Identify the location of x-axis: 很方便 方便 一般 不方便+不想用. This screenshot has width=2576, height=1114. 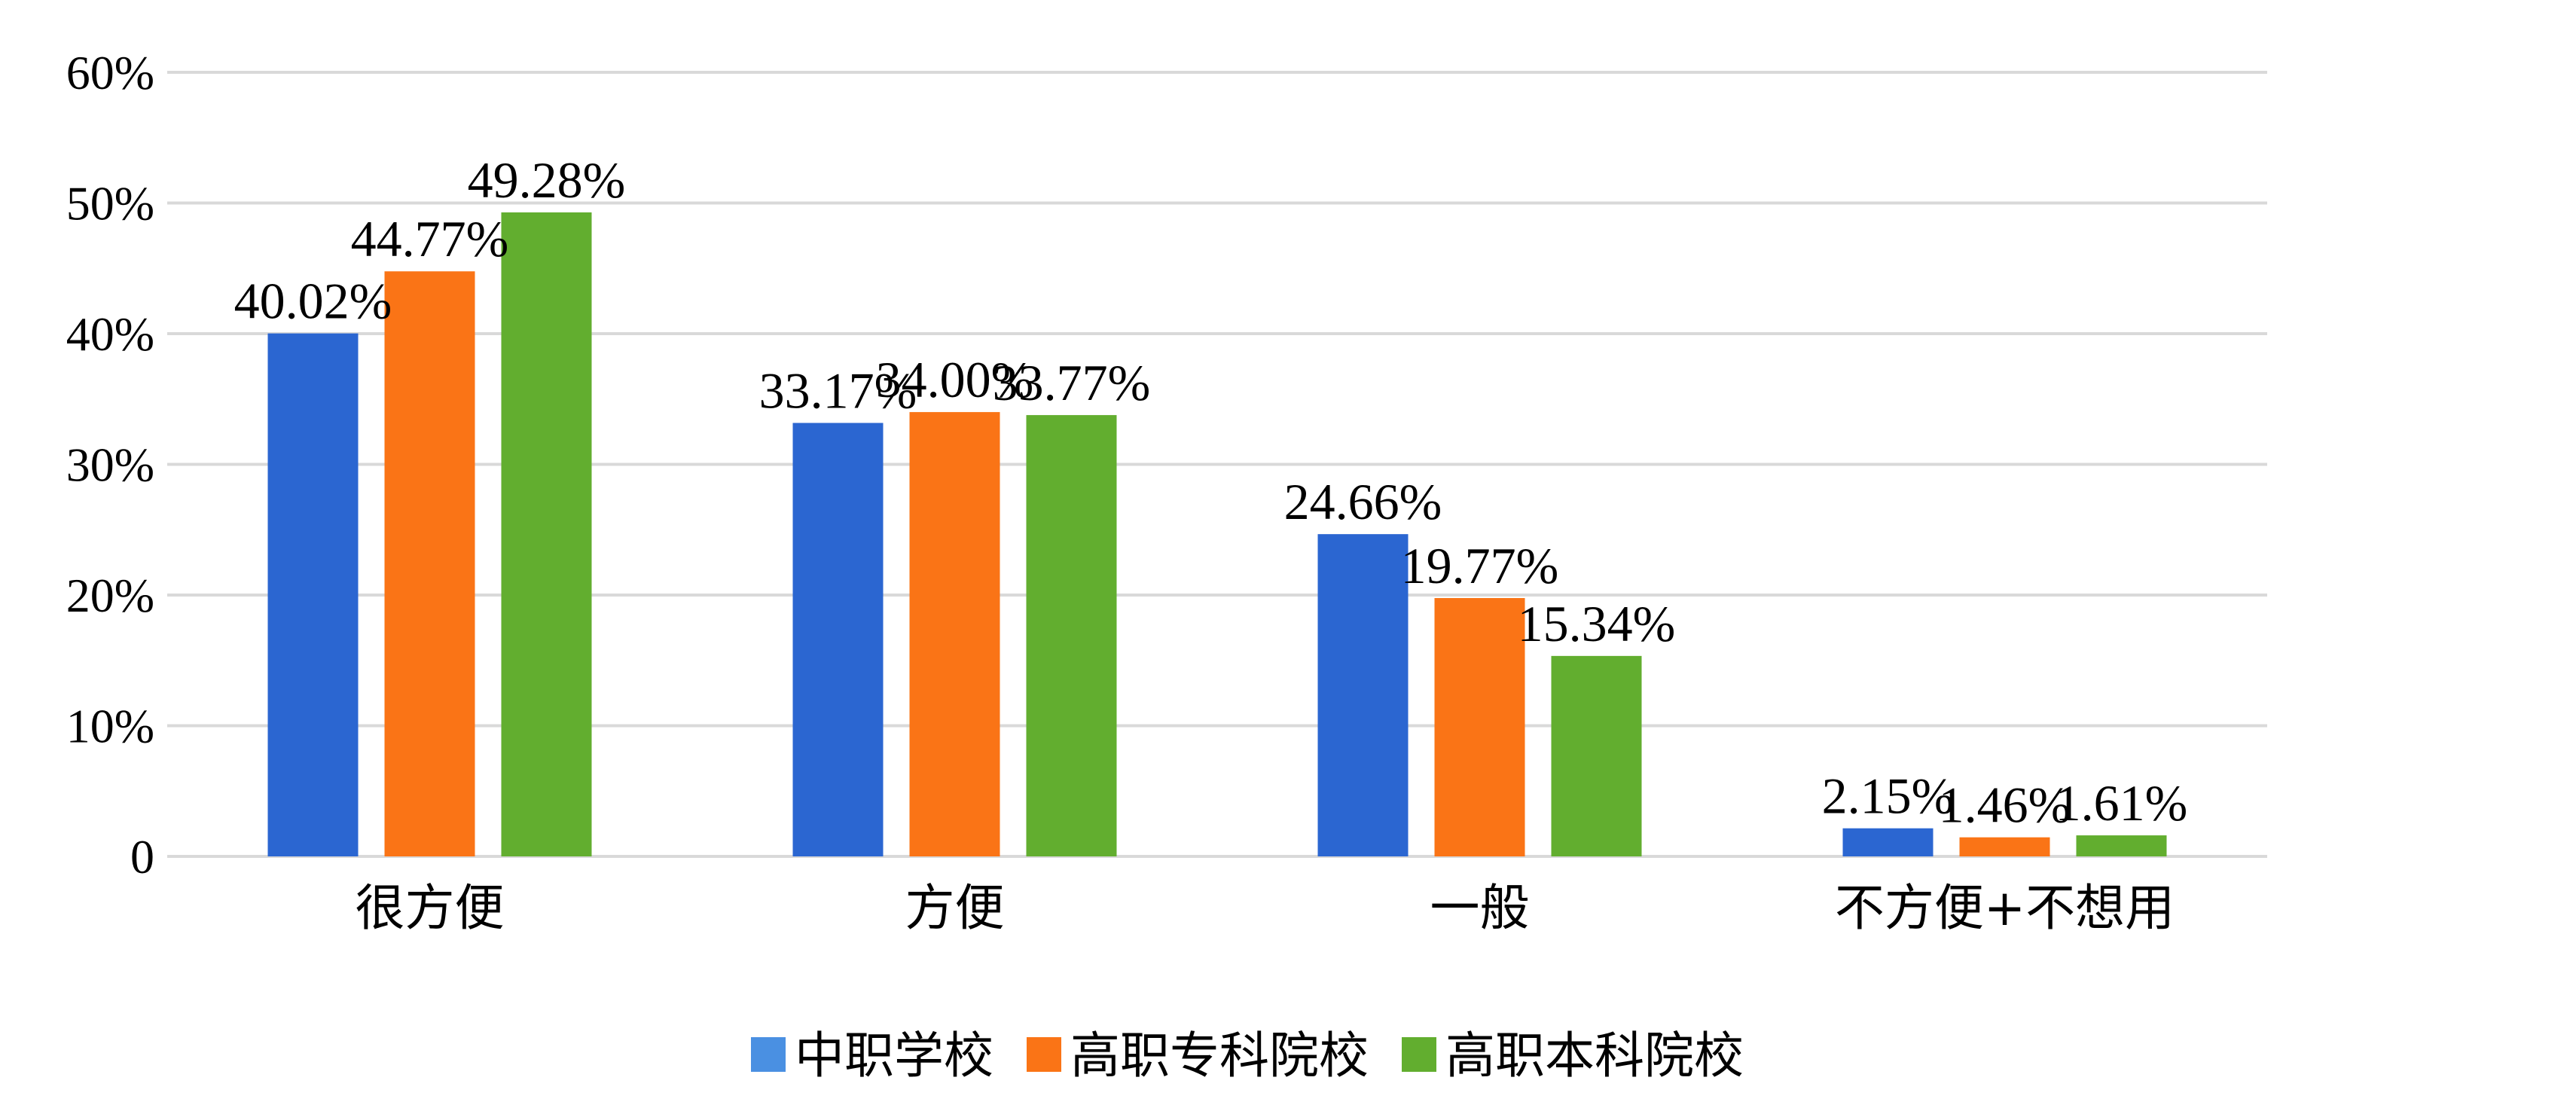
(1266, 908).